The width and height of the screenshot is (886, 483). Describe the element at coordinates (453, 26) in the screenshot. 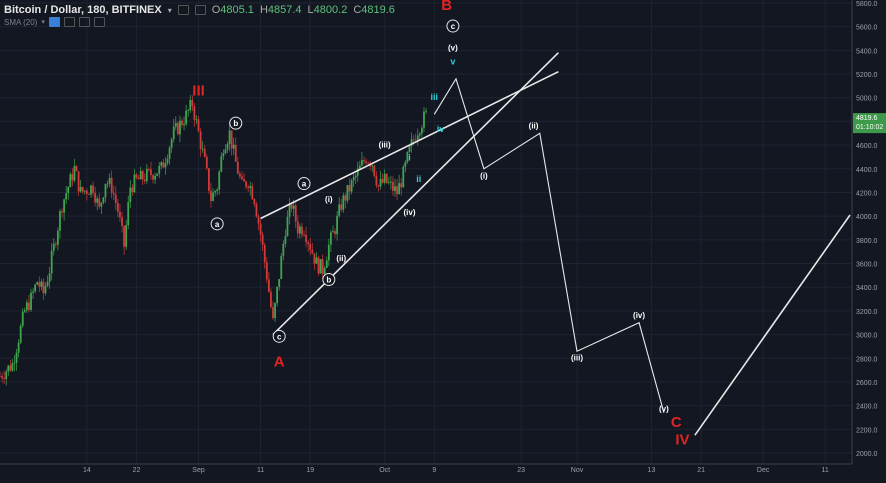

I see `wave-label-circle` at that location.